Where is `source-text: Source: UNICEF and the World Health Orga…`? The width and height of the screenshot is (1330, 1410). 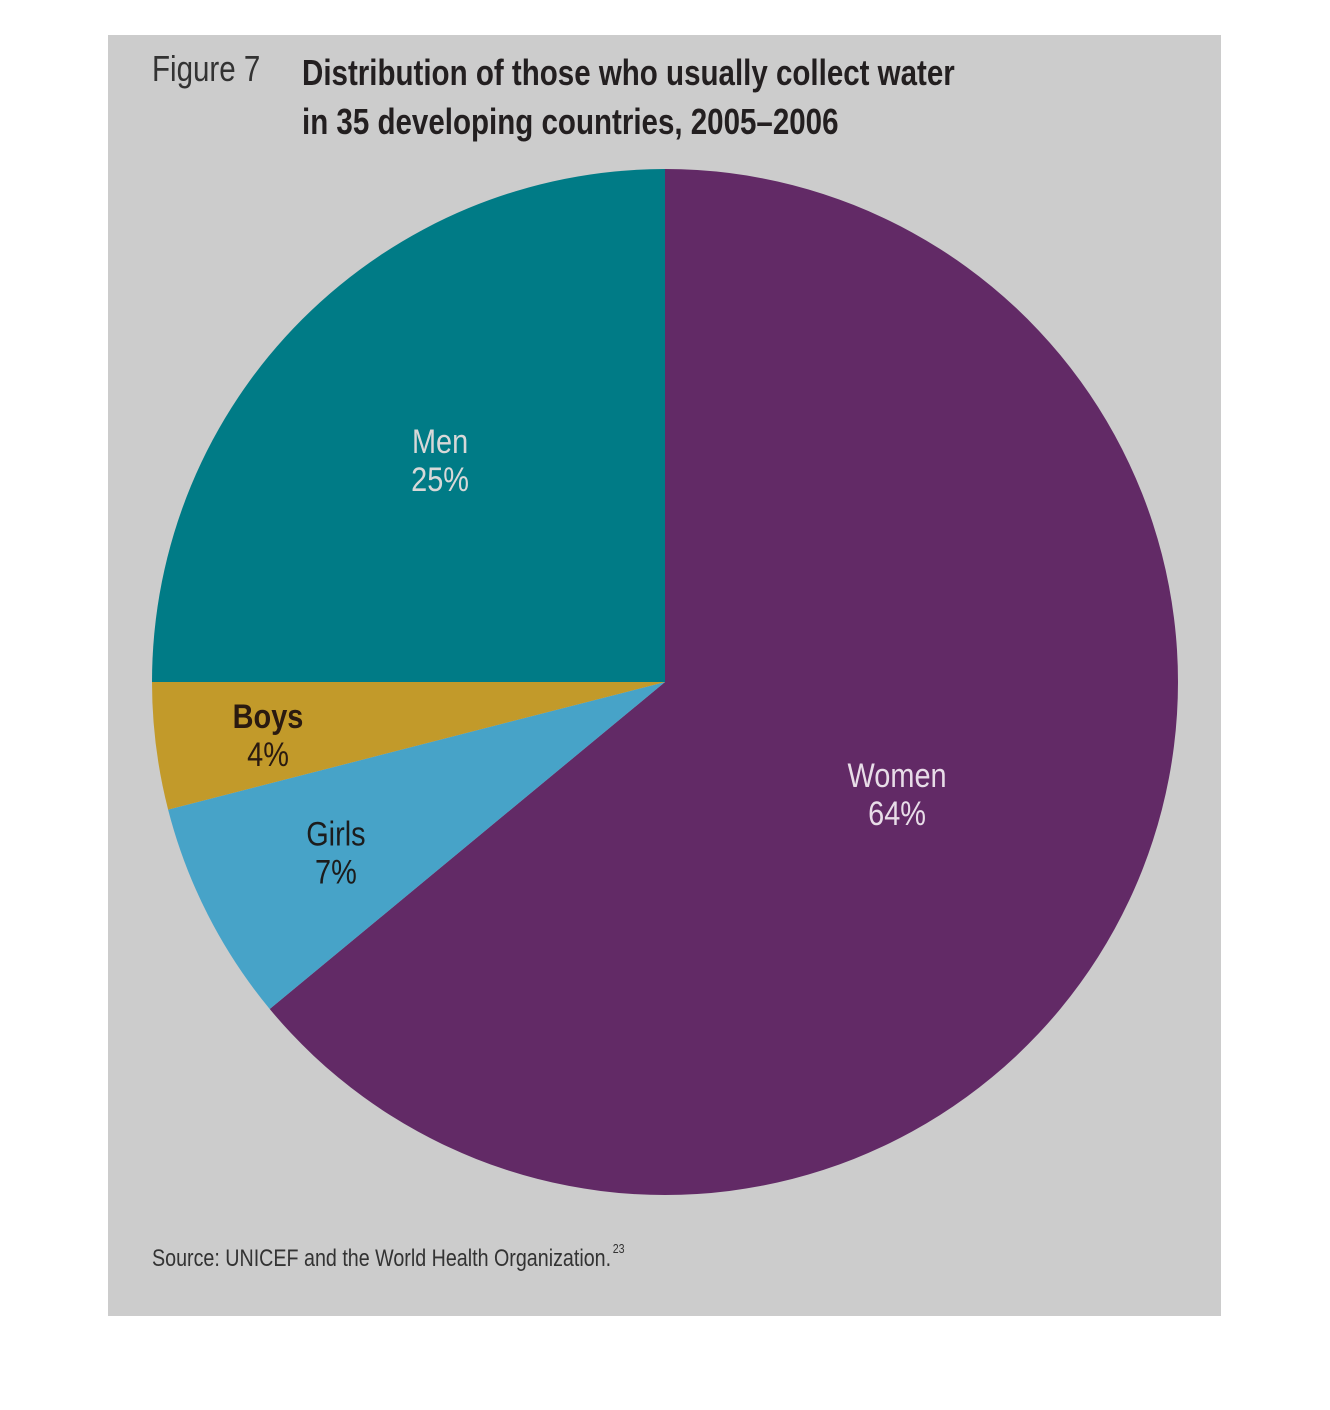 source-text: Source: UNICEF and the World Health Orga… is located at coordinates (382, 1258).